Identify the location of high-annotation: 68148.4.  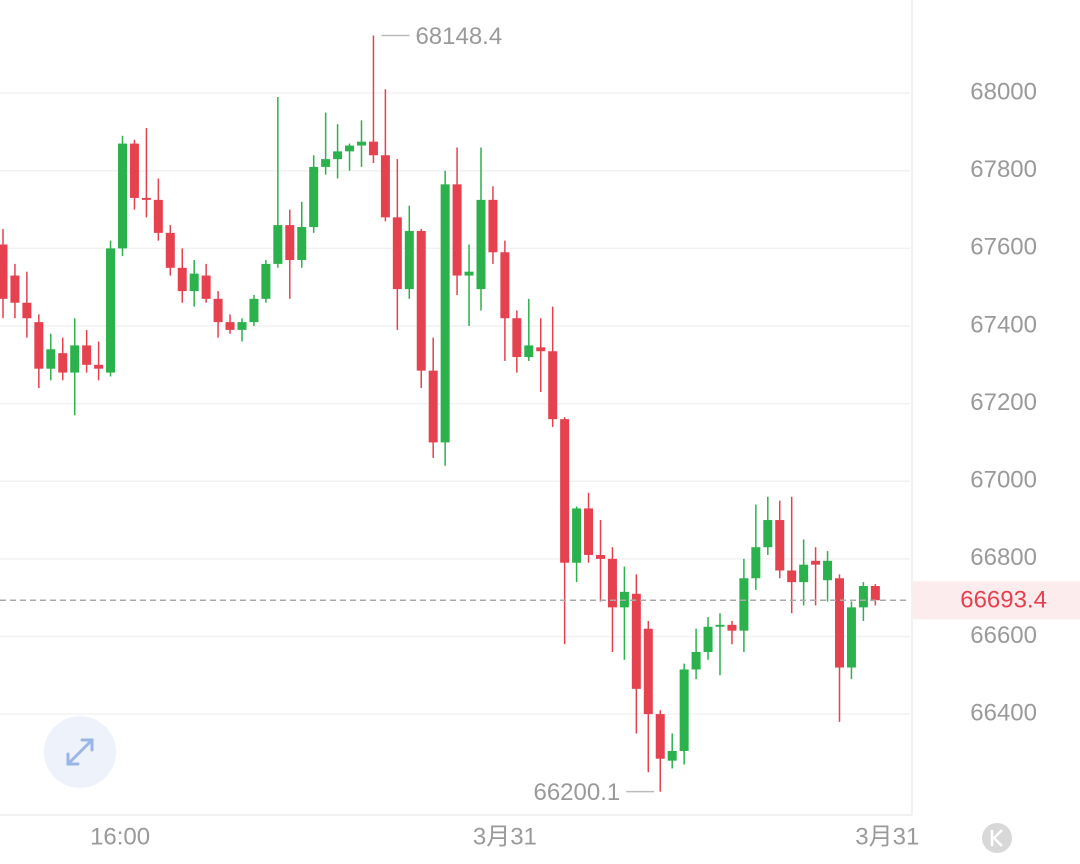
(458, 36).